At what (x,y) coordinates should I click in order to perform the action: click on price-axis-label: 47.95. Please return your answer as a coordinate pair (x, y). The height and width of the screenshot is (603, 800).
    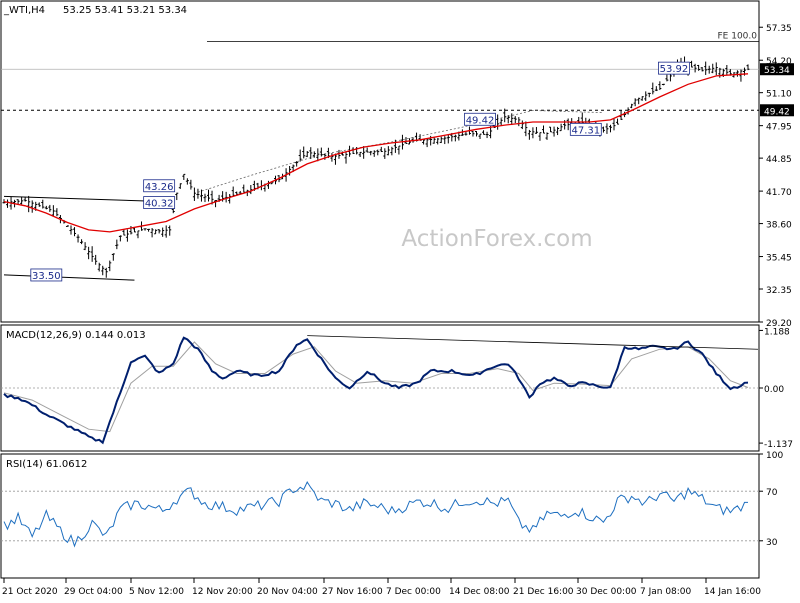
    Looking at the image, I should click on (779, 128).